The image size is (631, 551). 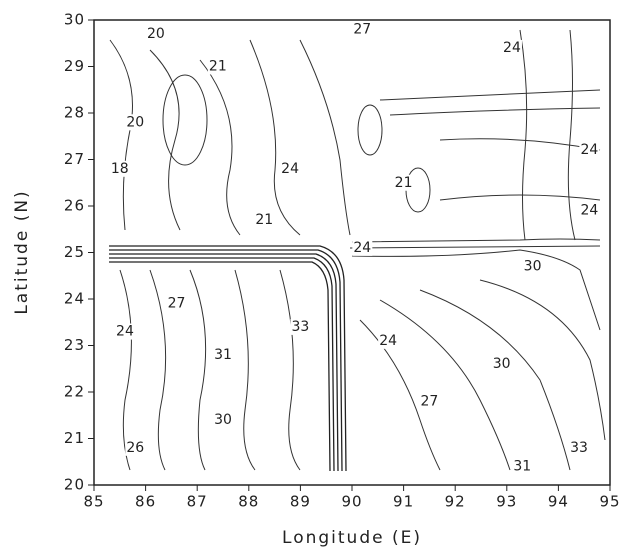 What do you see at coordinates (22, 251) in the screenshot?
I see `y-axis-label: Latitude (N)` at bounding box center [22, 251].